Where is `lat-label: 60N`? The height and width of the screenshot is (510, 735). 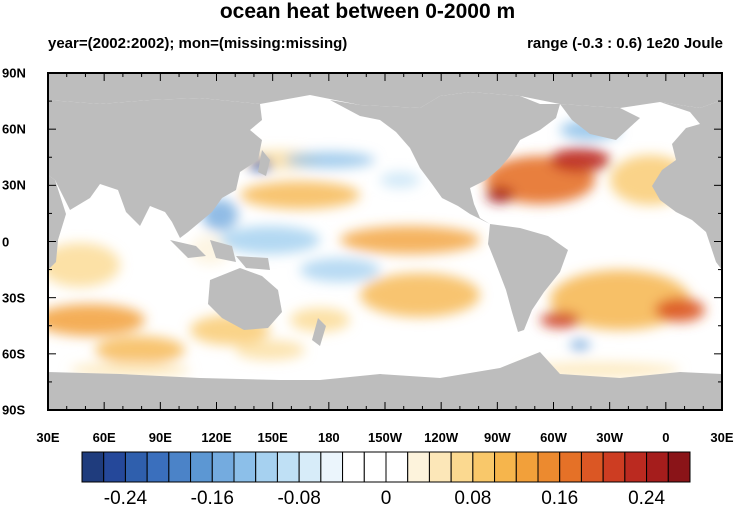
lat-label: 60N is located at coordinates (14, 129).